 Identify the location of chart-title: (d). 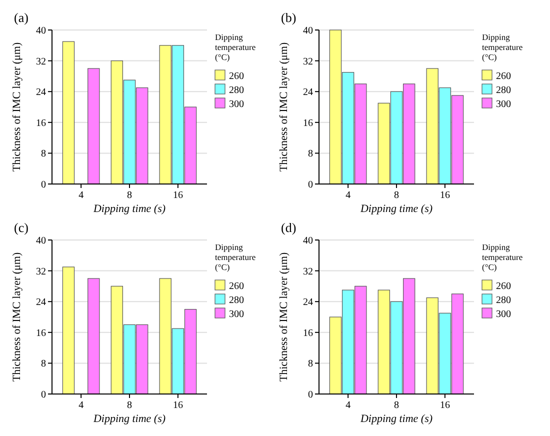
(288, 227).